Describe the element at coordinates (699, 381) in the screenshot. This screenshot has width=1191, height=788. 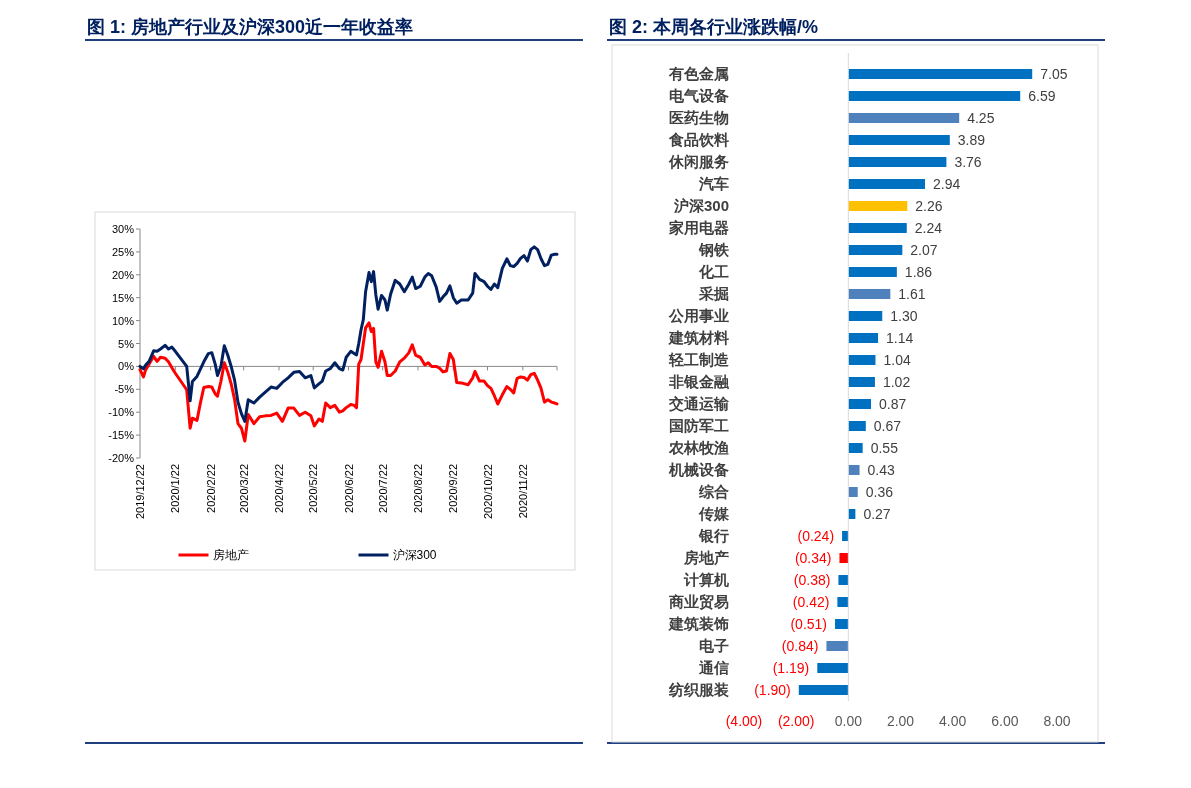
I see `y-tick-label: 非银金融` at that location.